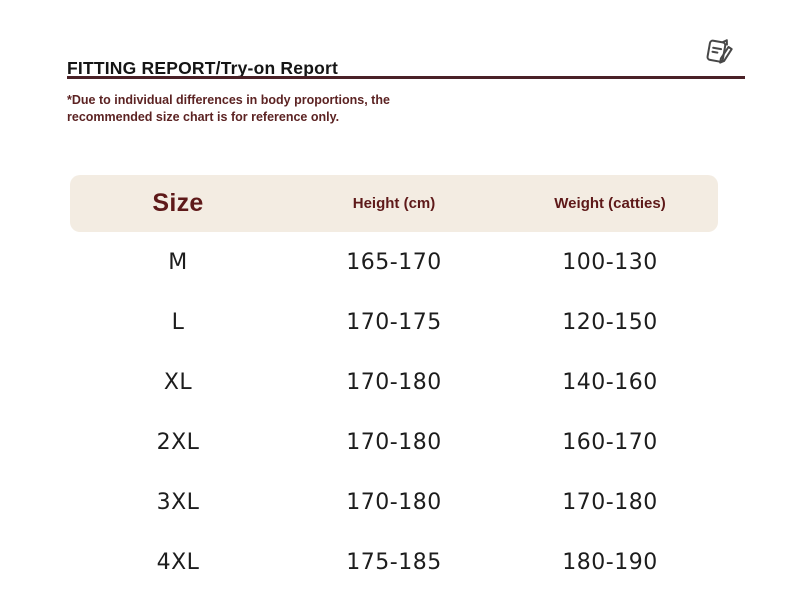 This screenshot has width=790, height=613. Describe the element at coordinates (178, 203) in the screenshot. I see `column-header-size: Size` at that location.